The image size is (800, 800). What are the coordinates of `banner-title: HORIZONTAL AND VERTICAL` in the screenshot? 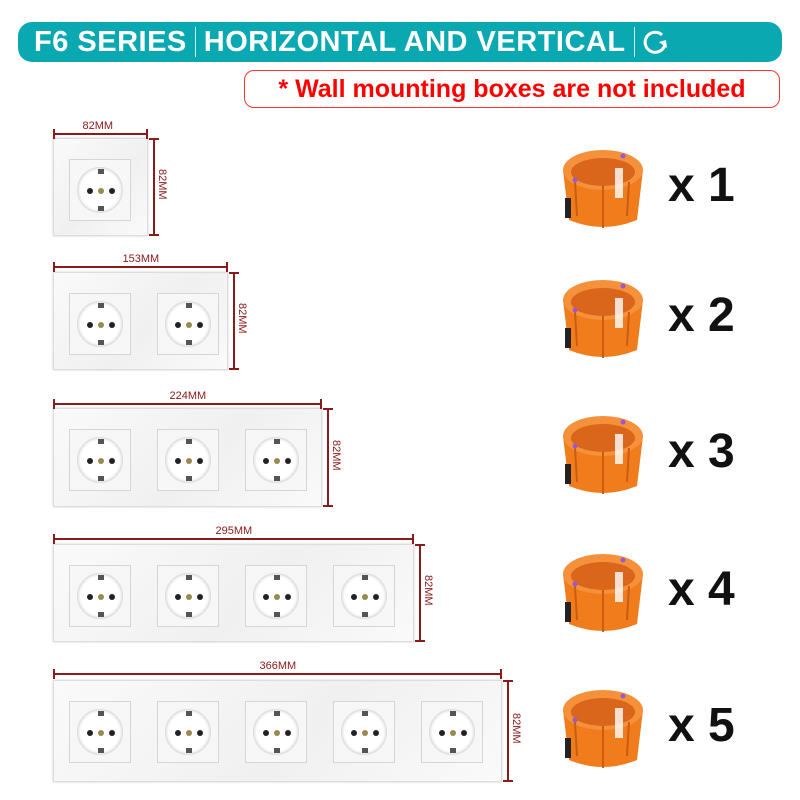 It's located at (414, 41).